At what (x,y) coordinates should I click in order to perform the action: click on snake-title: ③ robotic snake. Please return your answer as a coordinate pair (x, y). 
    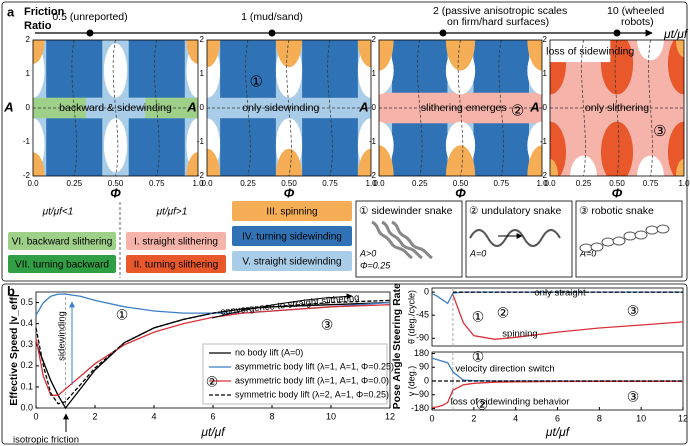
    Looking at the image, I should click on (616, 211).